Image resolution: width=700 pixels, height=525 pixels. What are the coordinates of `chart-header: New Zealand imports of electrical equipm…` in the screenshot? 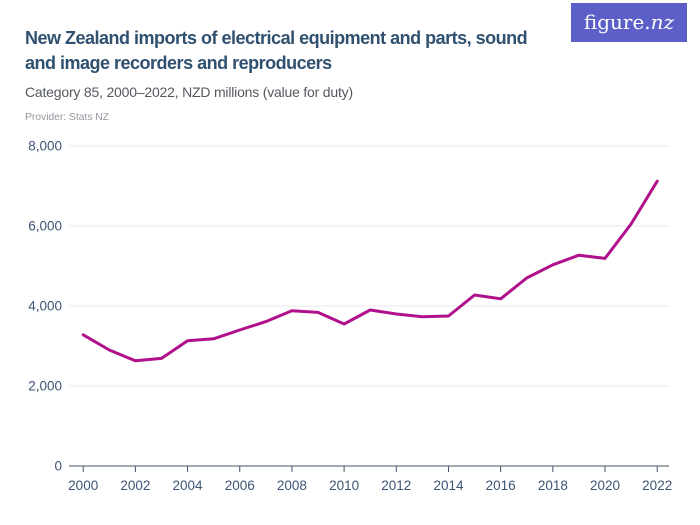 It's located at (305, 75).